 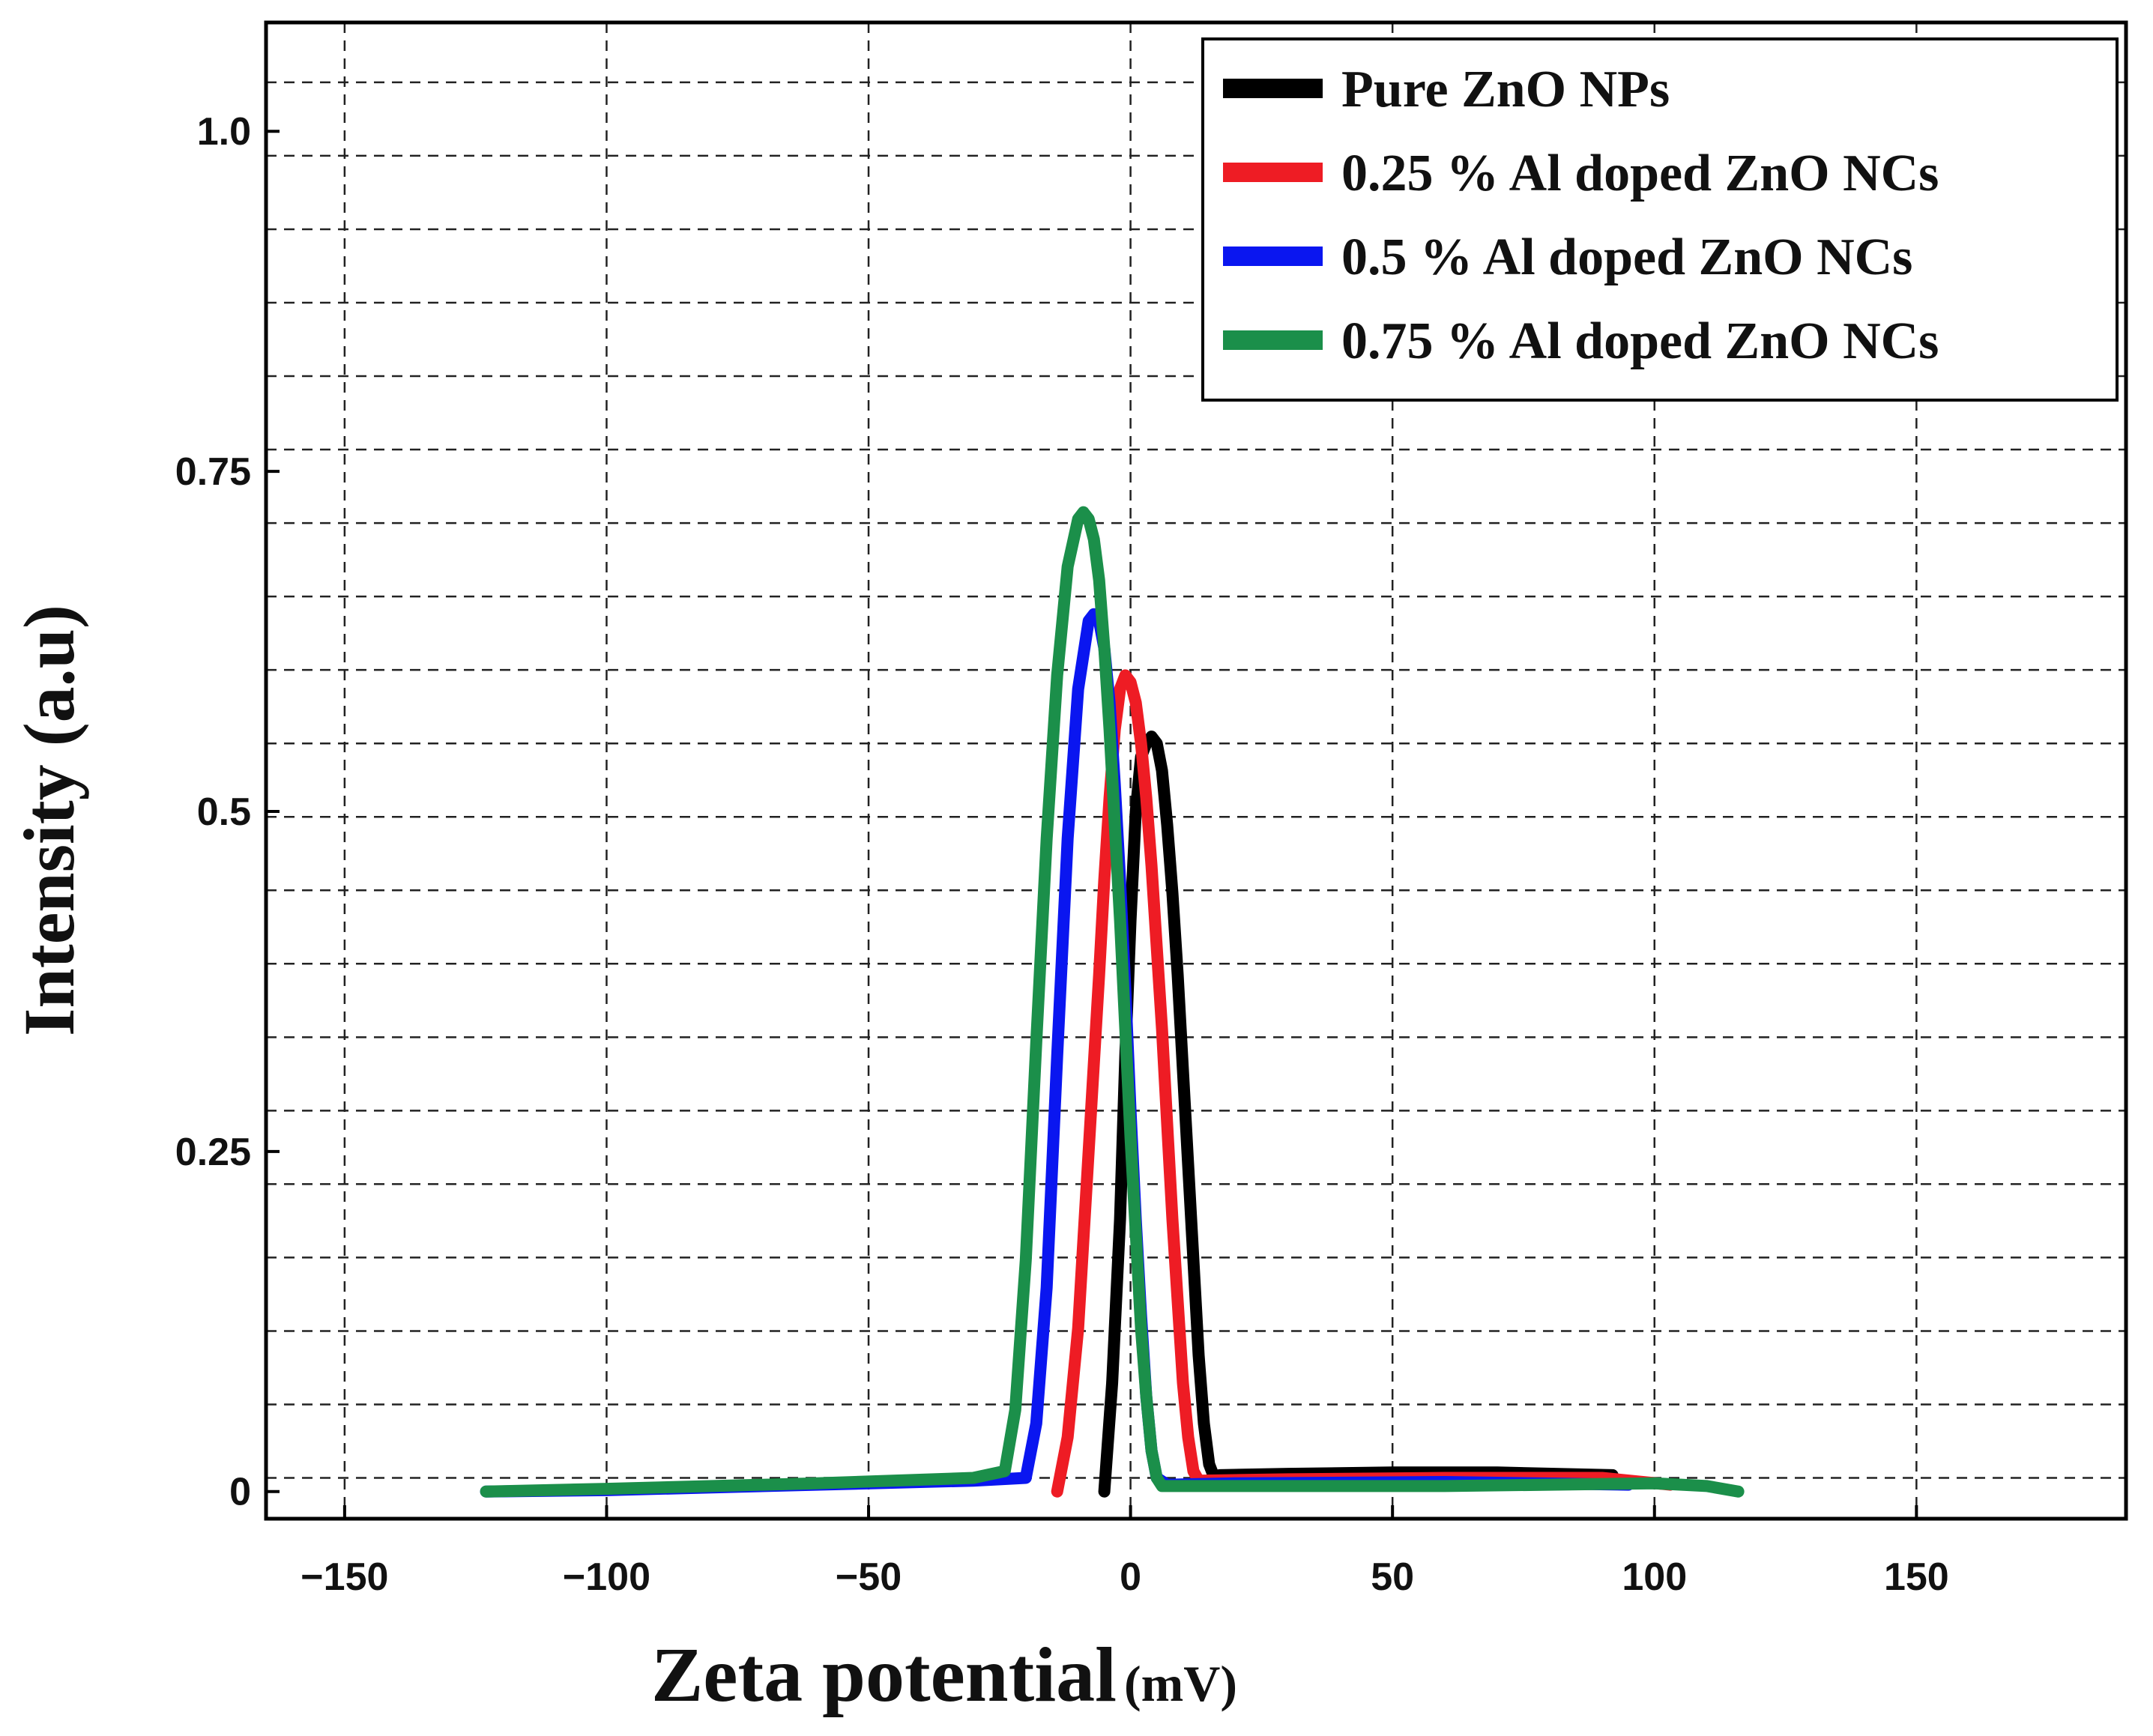 I want to click on x-tick-label: 150, so click(x=1916, y=1577).